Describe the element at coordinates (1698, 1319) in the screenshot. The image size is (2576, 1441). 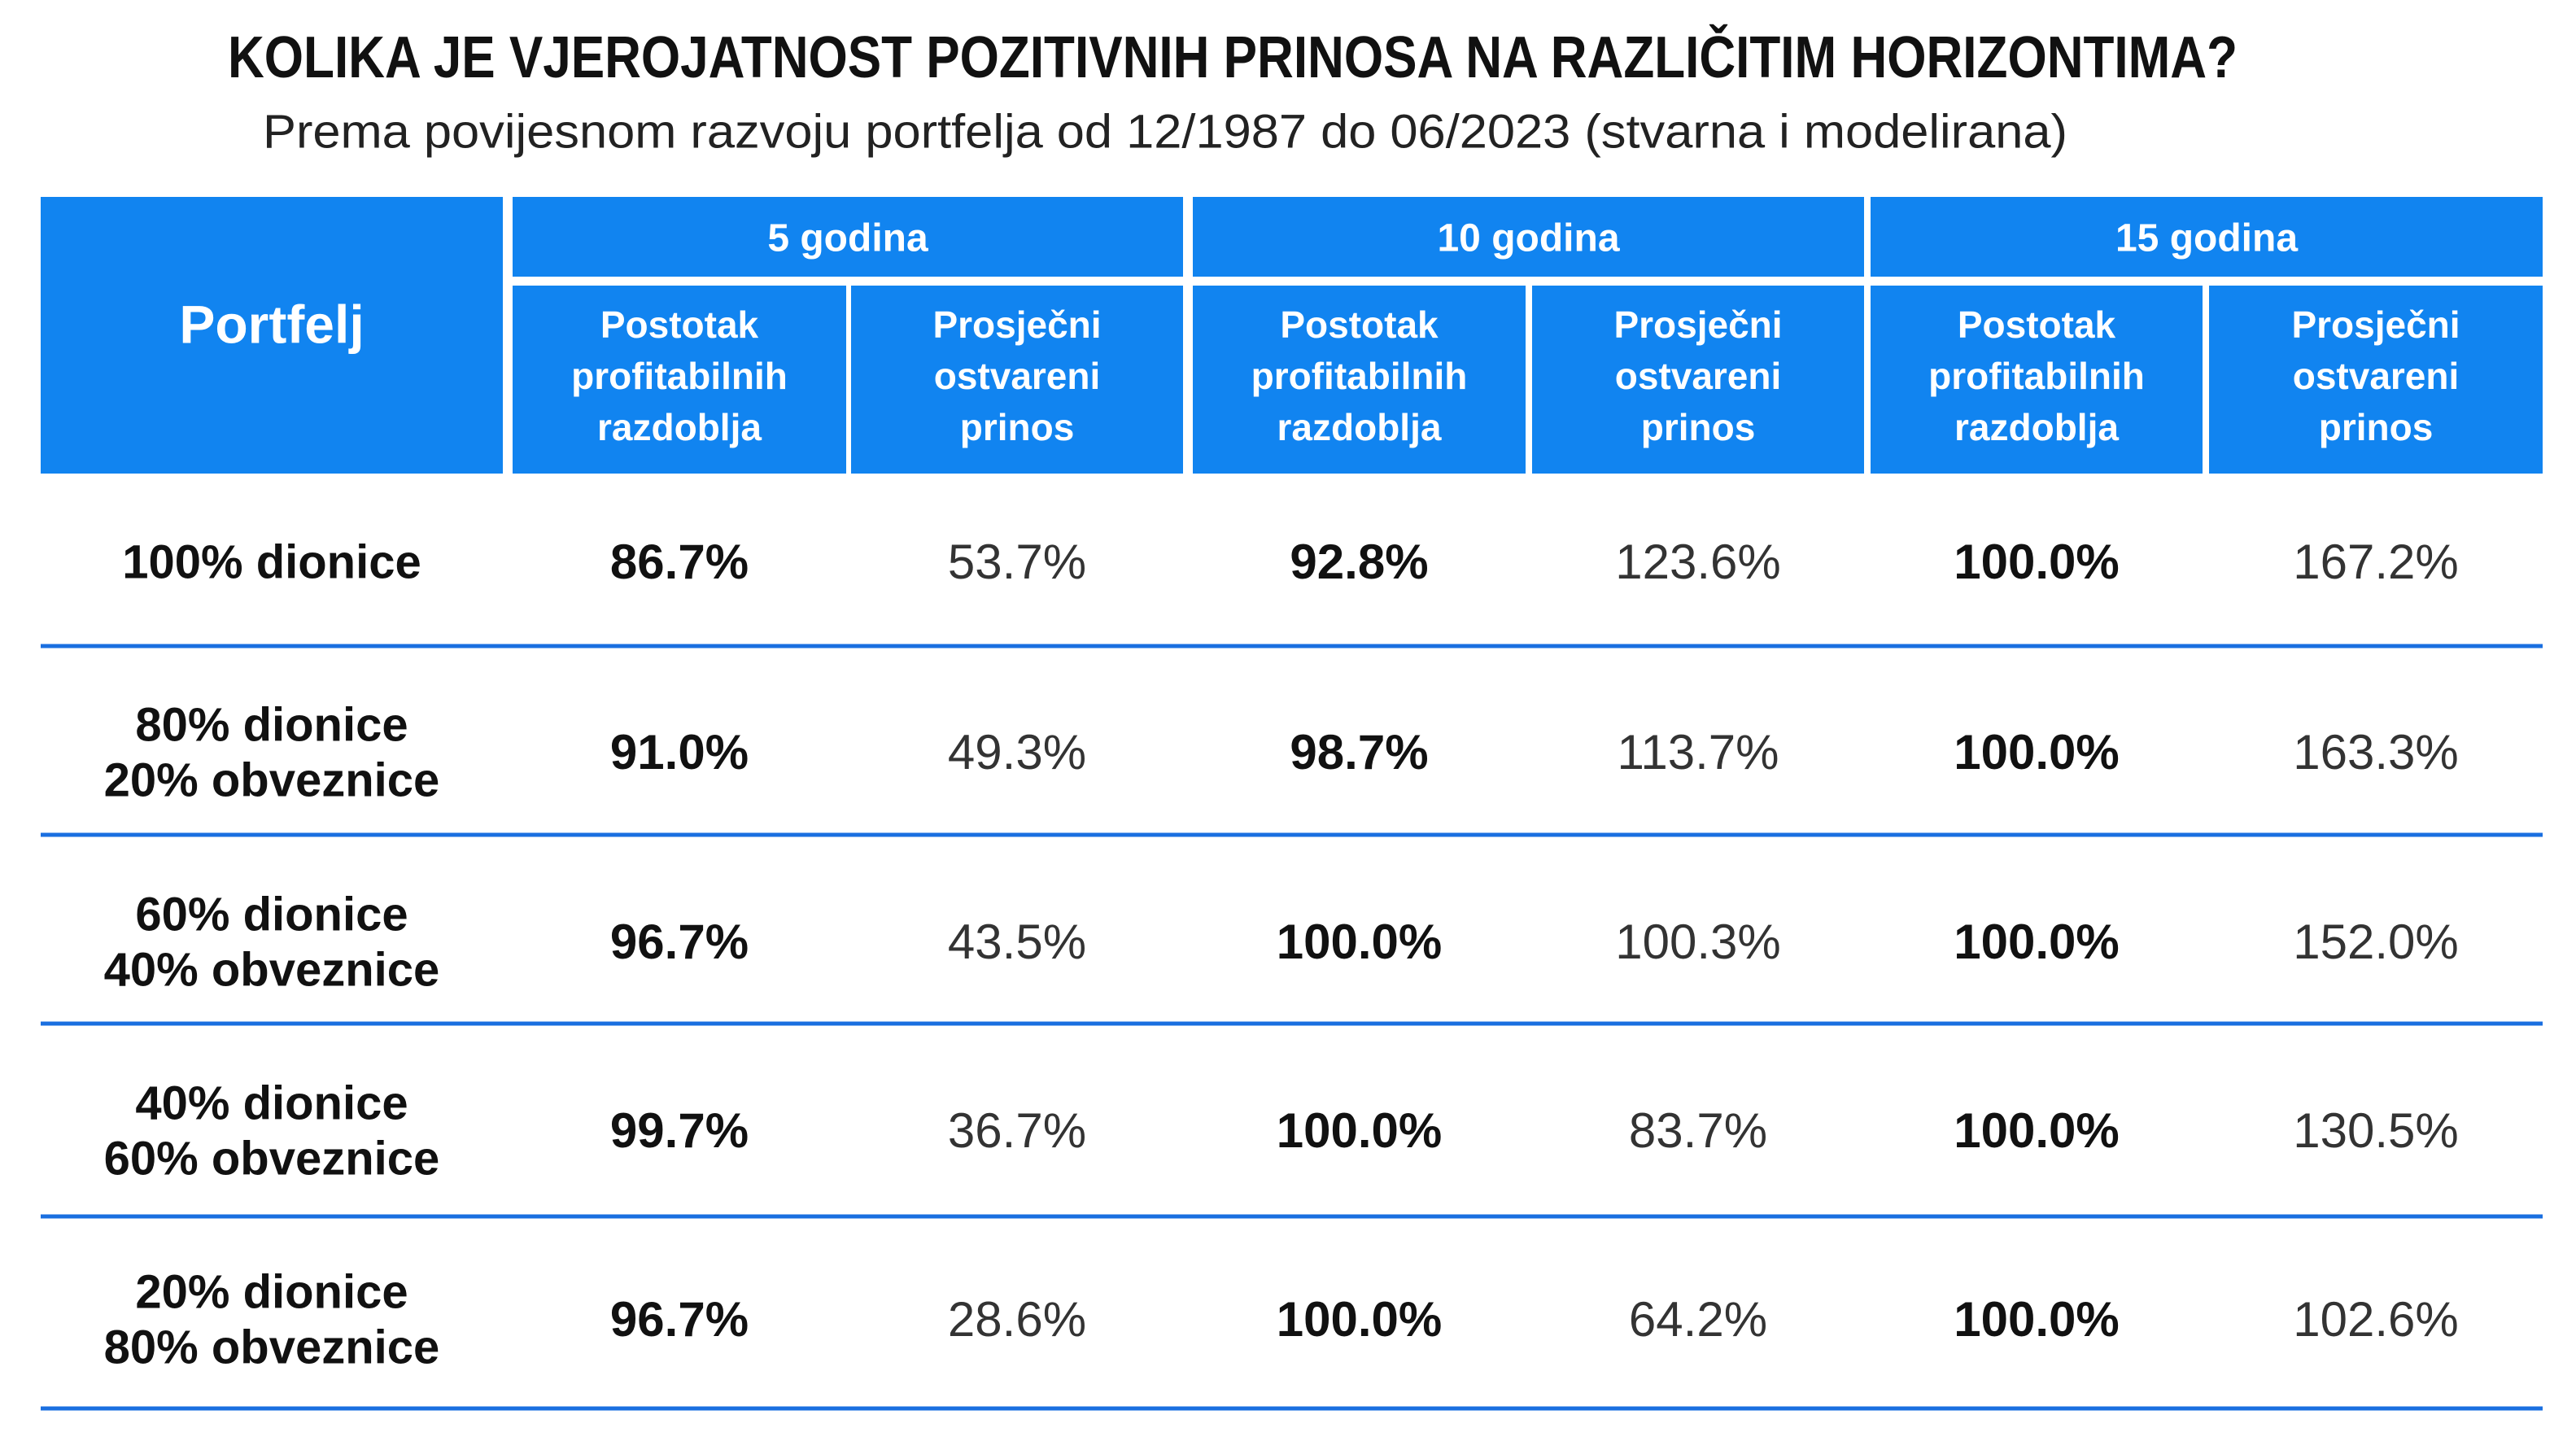
I see `cell: 64.2%` at that location.